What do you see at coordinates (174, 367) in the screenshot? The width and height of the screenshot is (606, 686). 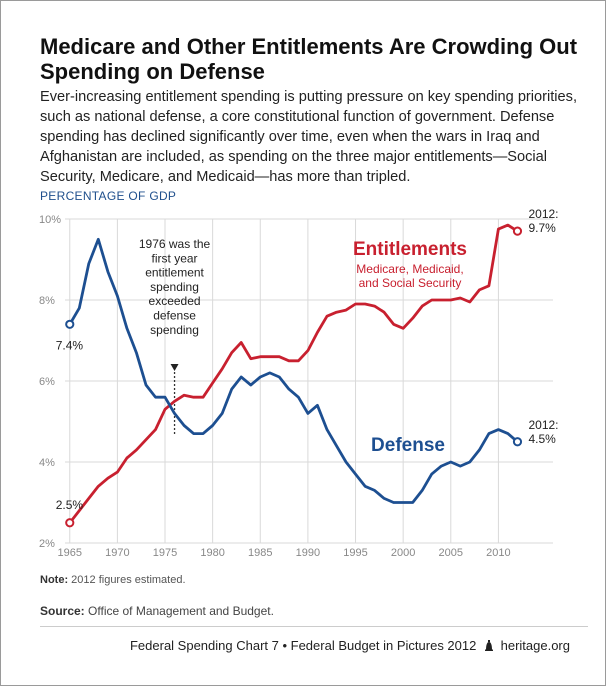 I see `annotation-arrow` at bounding box center [174, 367].